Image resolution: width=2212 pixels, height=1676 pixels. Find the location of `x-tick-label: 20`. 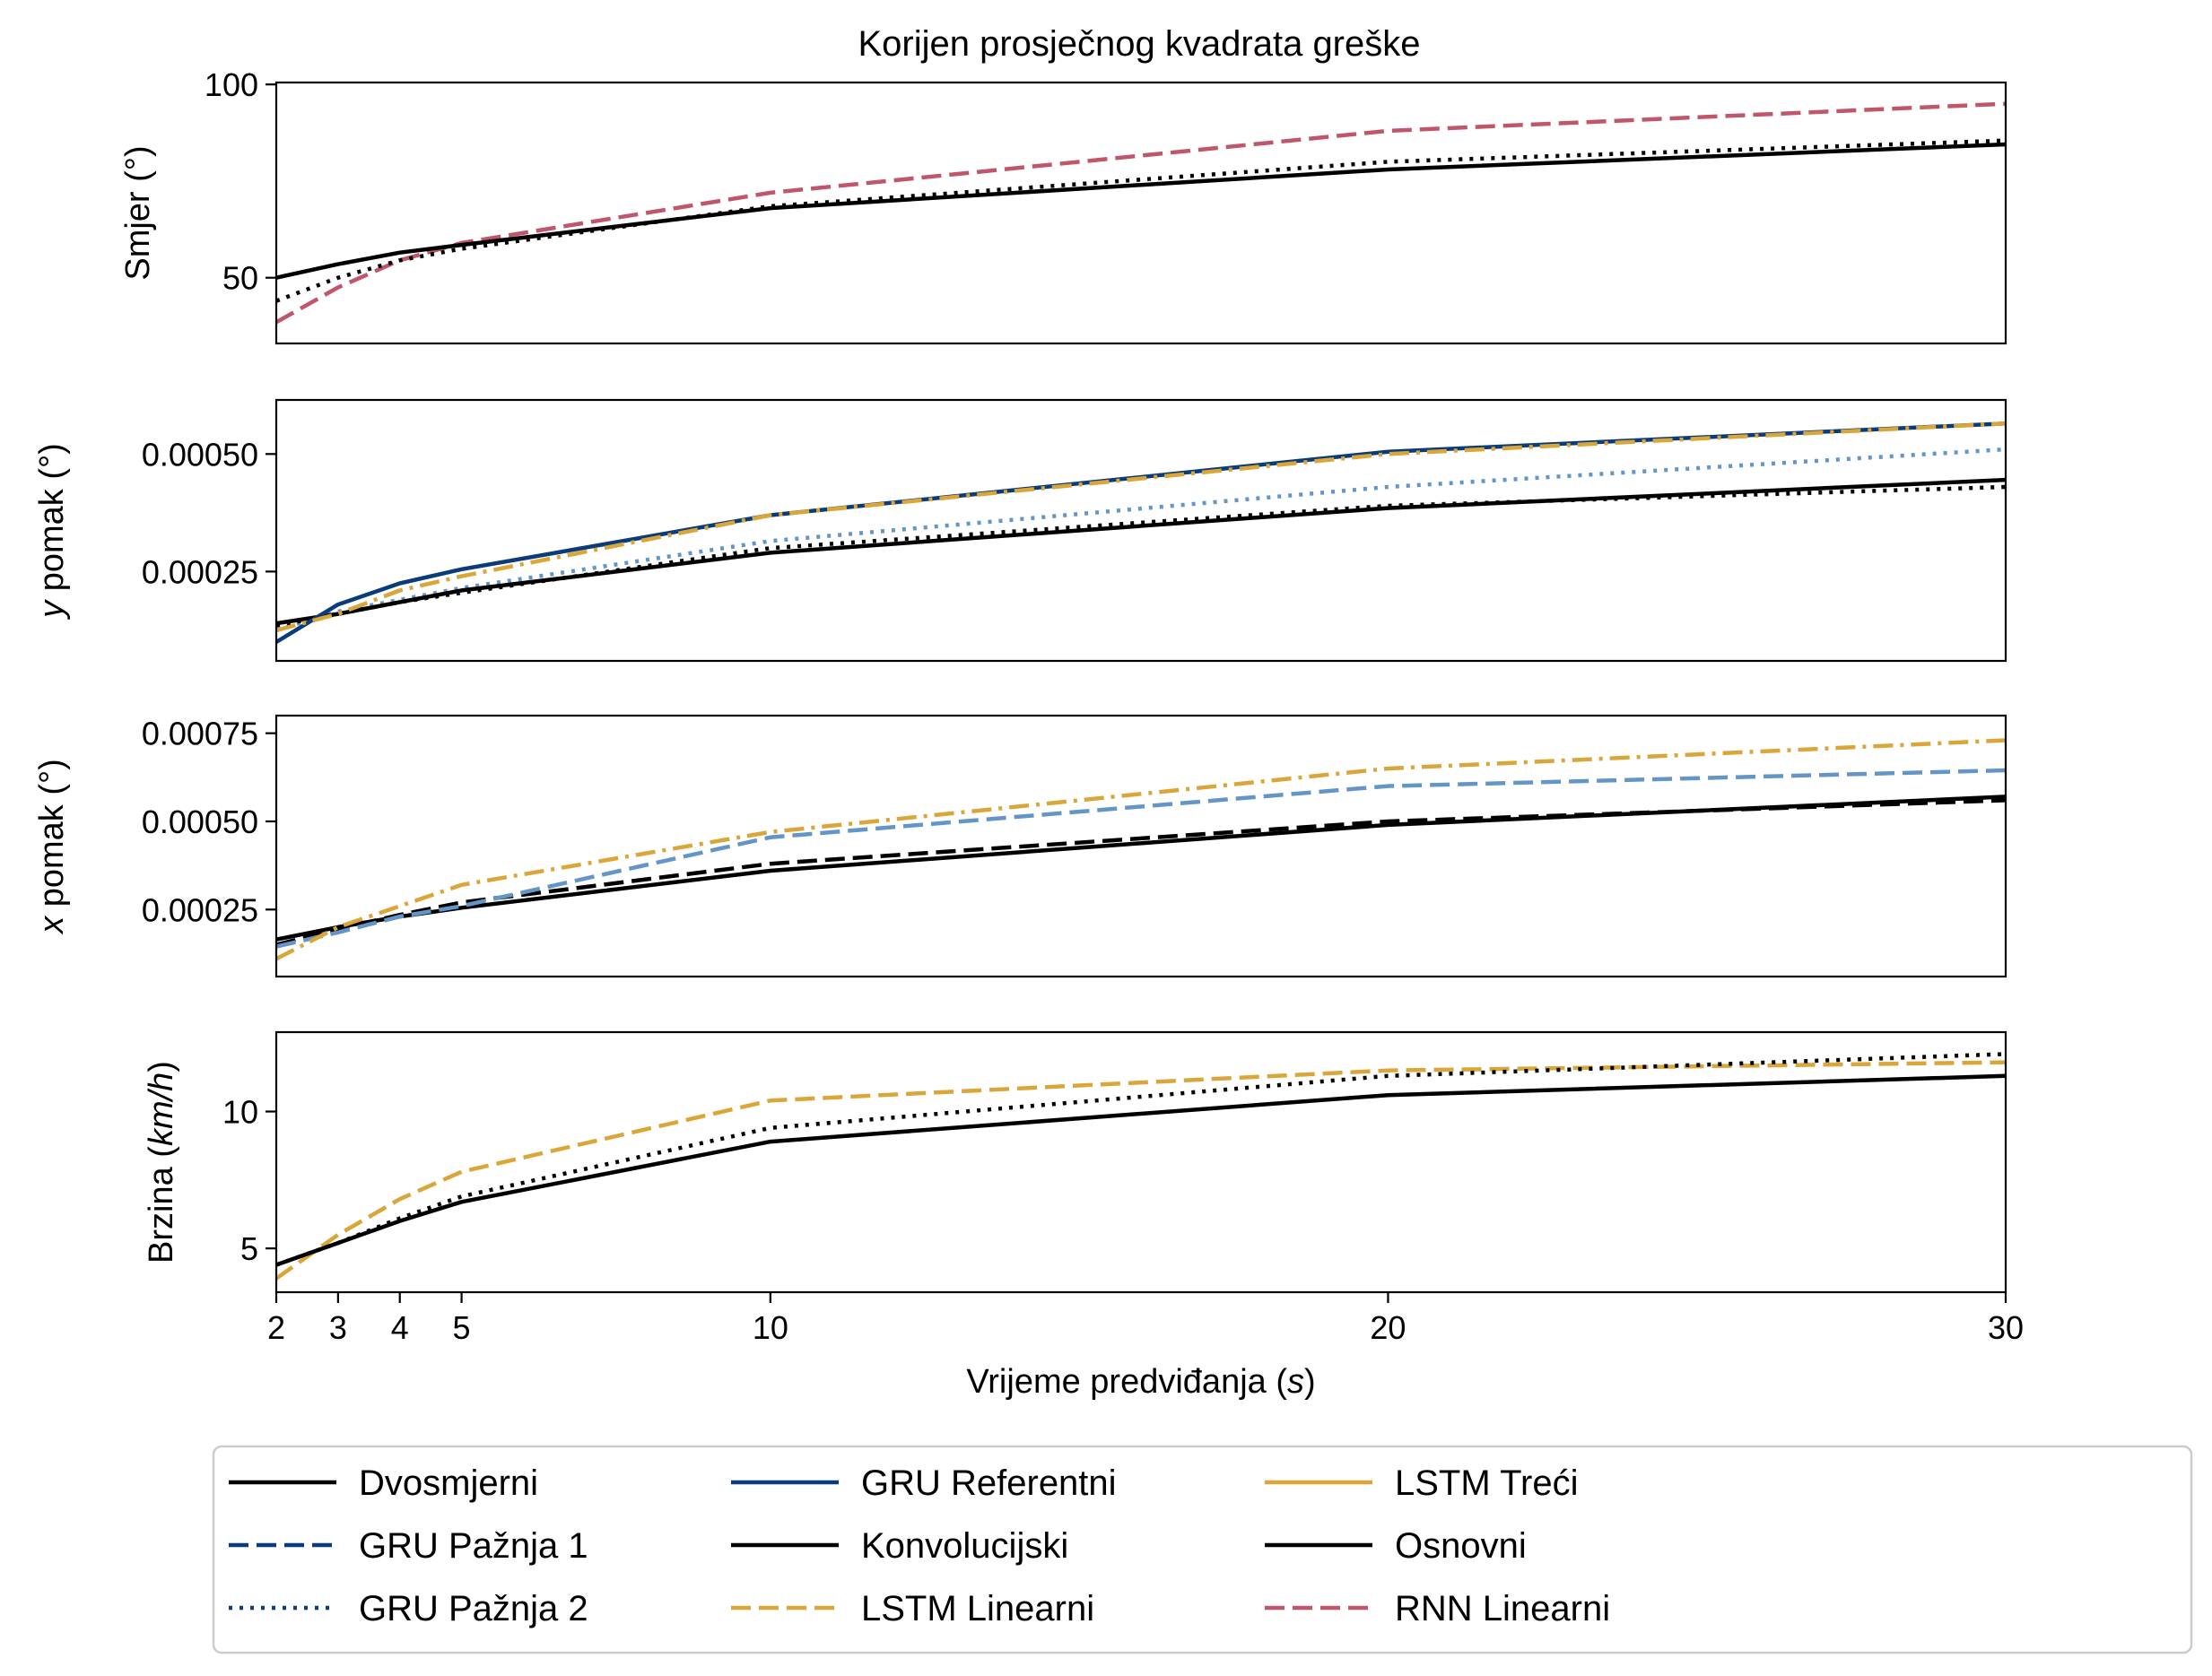

x-tick-label: 20 is located at coordinates (1388, 1327).